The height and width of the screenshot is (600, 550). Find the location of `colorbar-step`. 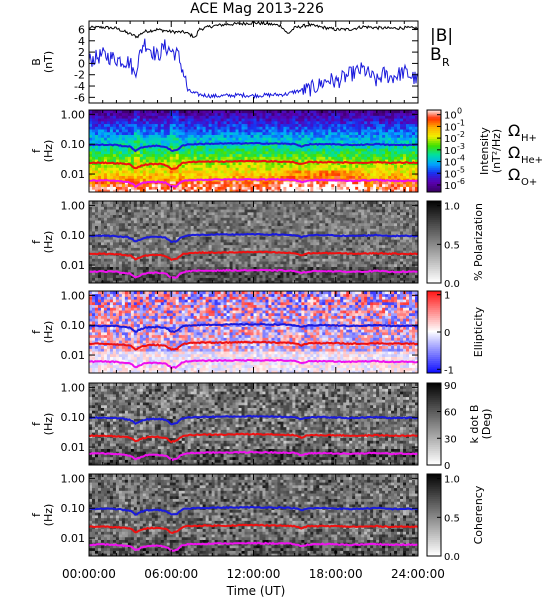

colorbar-step is located at coordinates (434, 131).